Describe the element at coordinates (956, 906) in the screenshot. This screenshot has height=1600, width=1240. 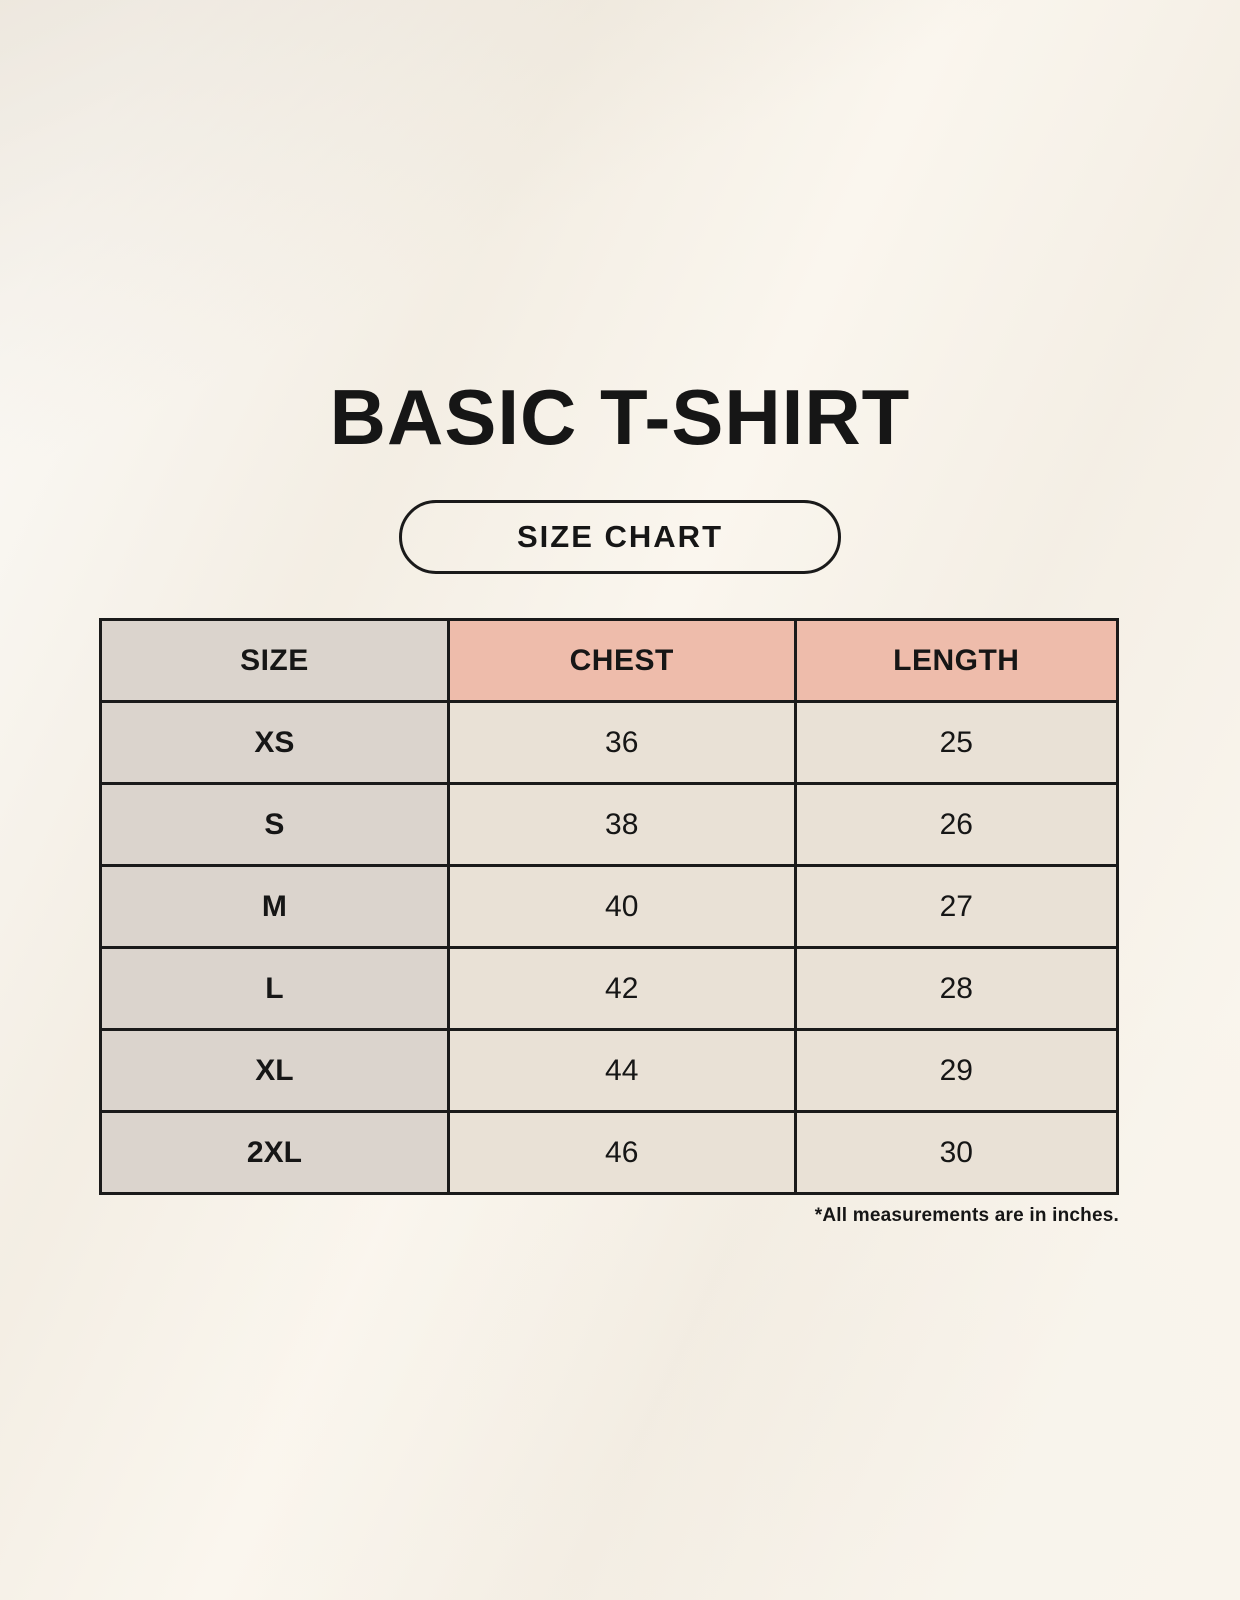
I see `length-cell: 27` at that location.